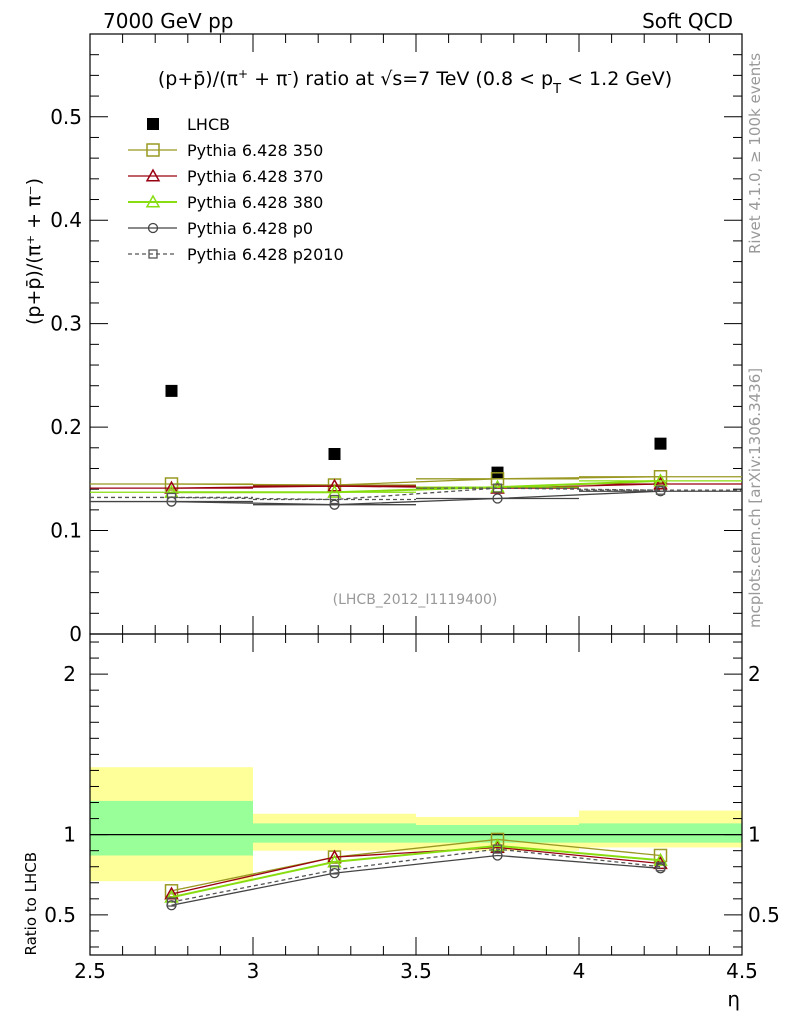 This screenshot has height=1024, width=786. Describe the element at coordinates (153, 124) in the screenshot. I see `legend-marker-lhcb` at that location.